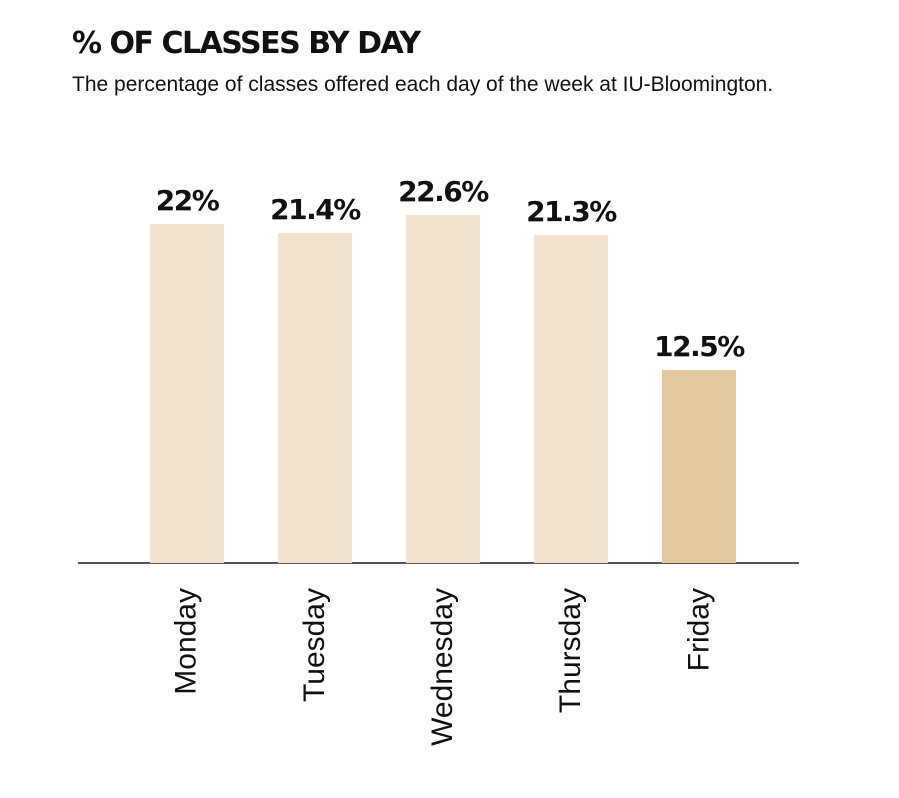 The image size is (899, 798). What do you see at coordinates (315, 209) in the screenshot?
I see `data-label-tuesday: 21.4%` at bounding box center [315, 209].